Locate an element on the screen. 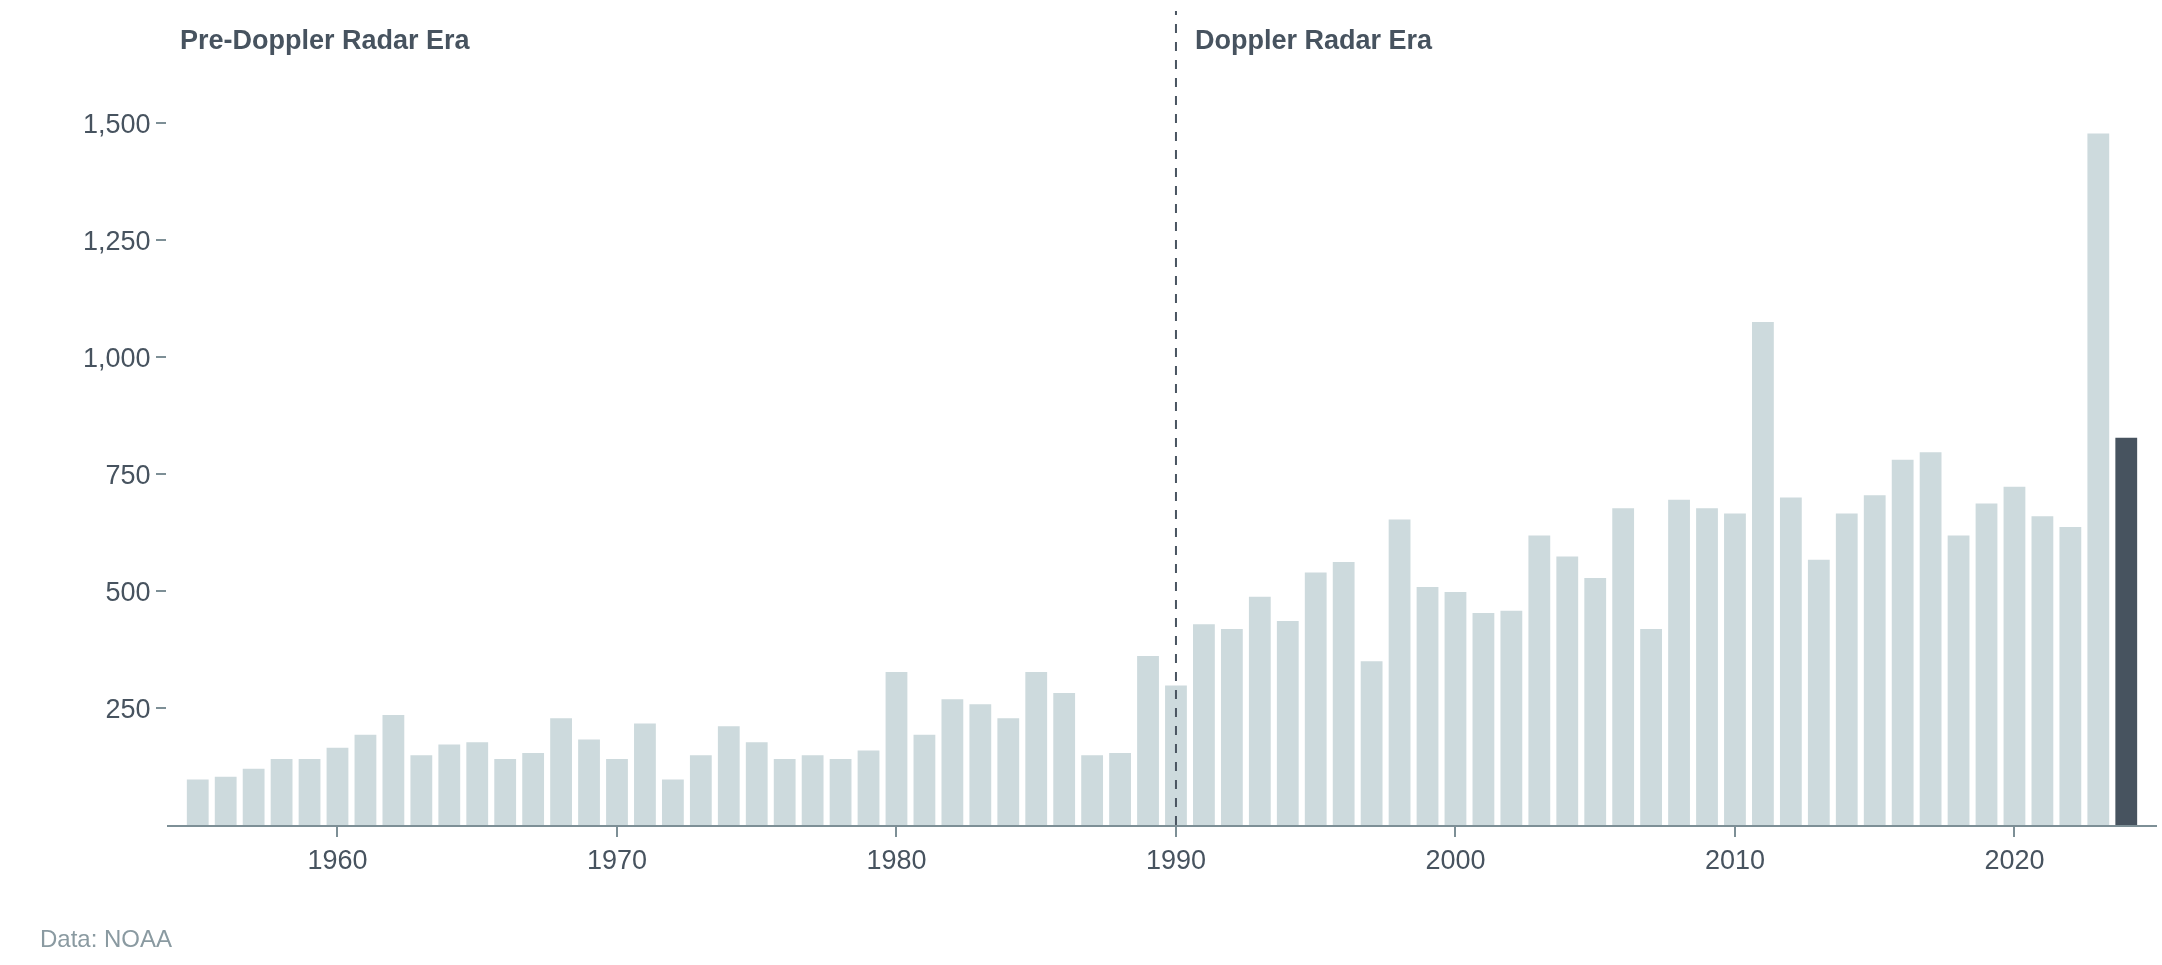 This screenshot has height=965, width=2162. y-tick-label: 750 is located at coordinates (128, 474).